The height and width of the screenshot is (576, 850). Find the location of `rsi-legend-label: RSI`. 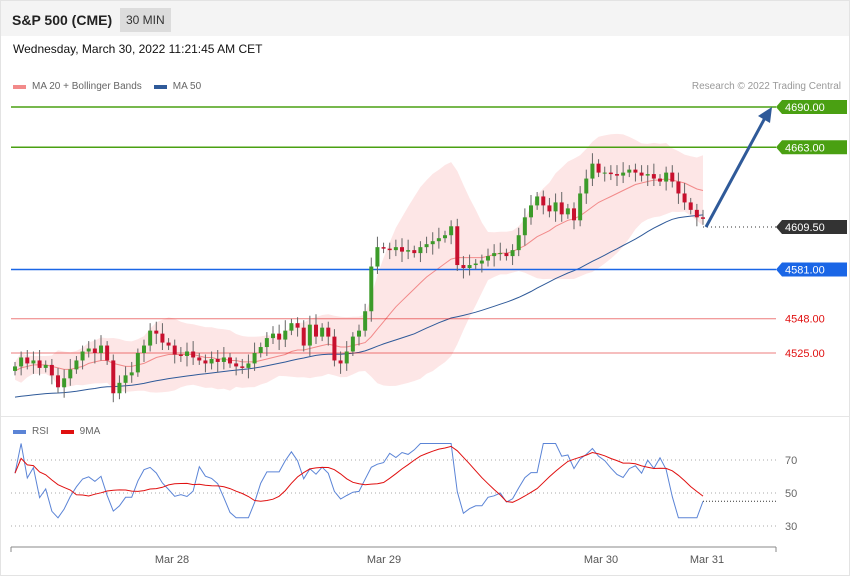

rsi-legend-label: RSI is located at coordinates (40, 431).